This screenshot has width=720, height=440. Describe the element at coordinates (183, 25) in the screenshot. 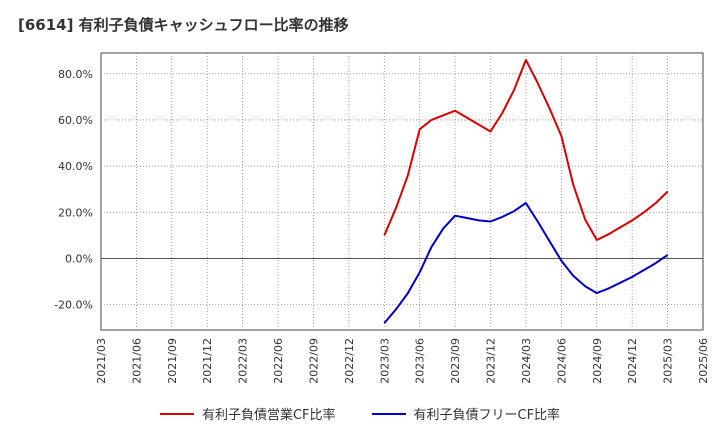

I see `chart-title: [6614] 有利子負債キャッシュフロー比率の推移` at that location.